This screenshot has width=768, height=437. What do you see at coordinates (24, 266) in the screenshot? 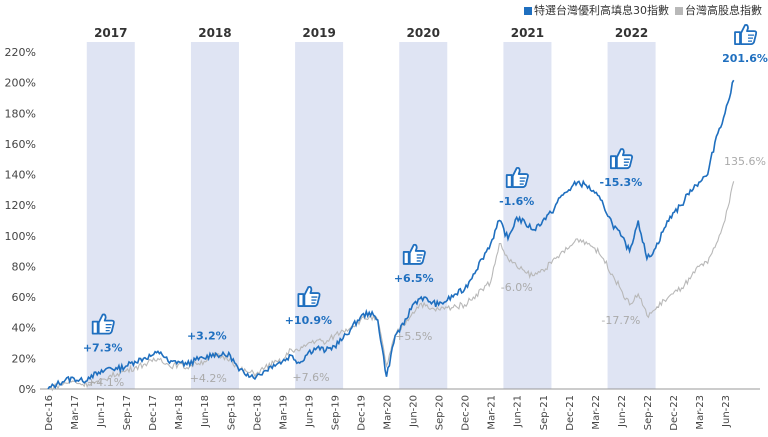
I see `y-tick-label: 80%` at bounding box center [24, 266].